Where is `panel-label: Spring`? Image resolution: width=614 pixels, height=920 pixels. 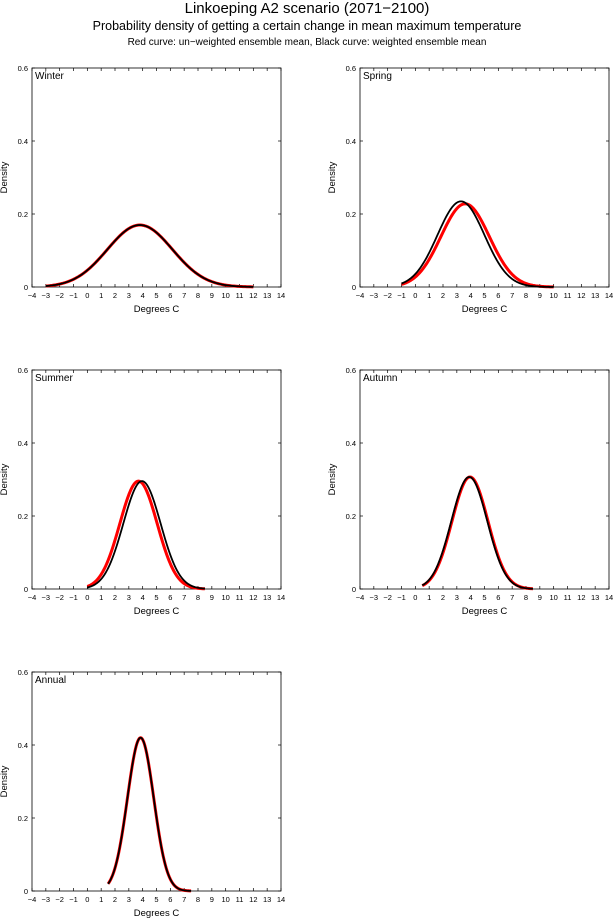
panel-label: Spring is located at coordinates (377, 76).